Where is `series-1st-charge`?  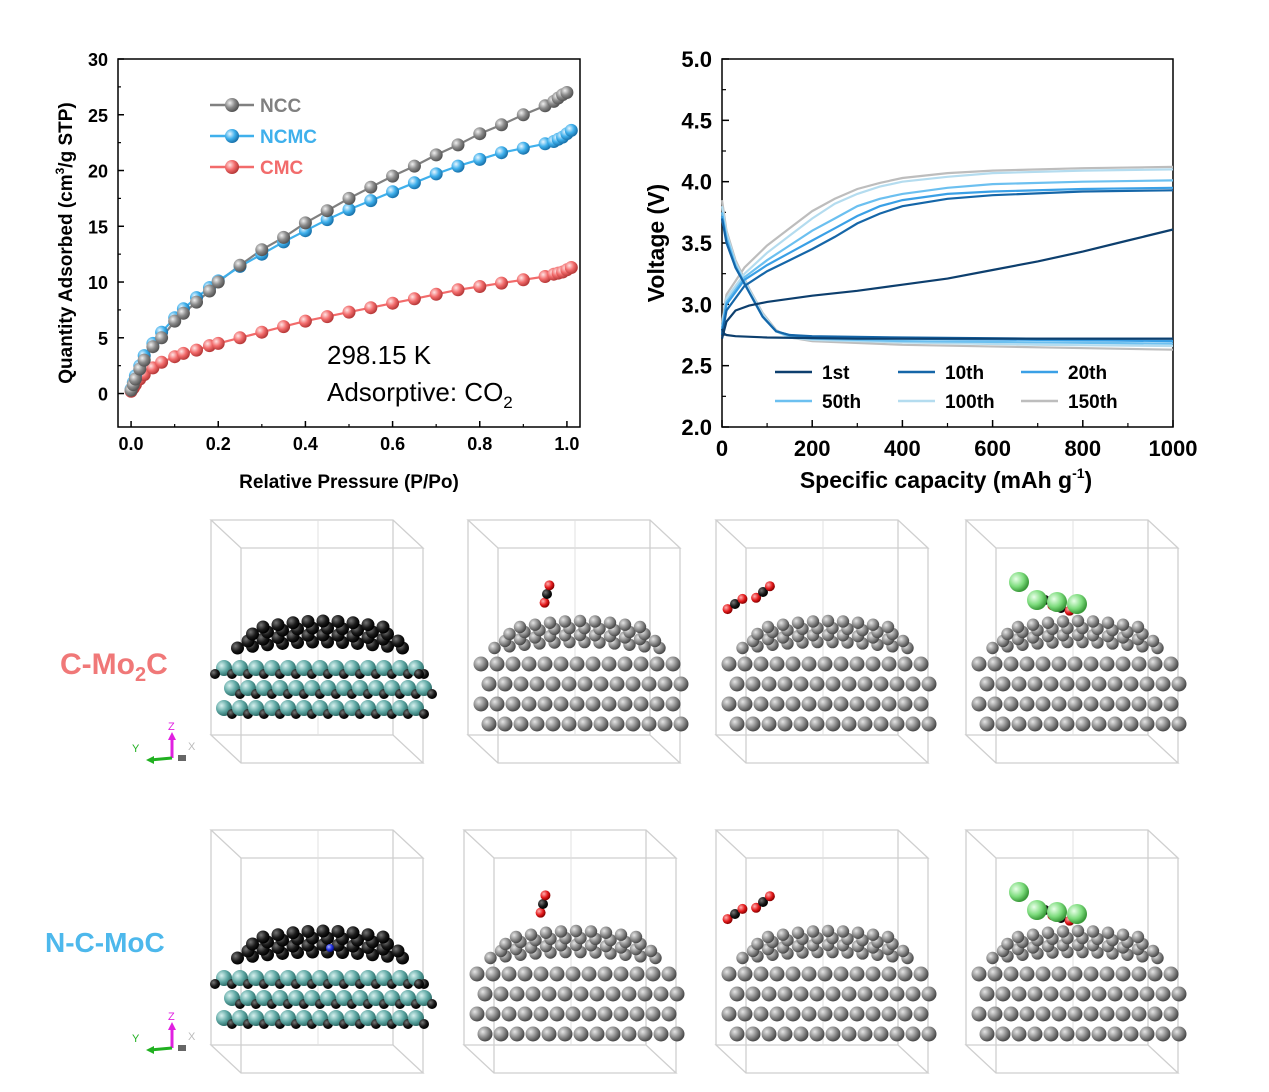 series-1st-charge is located at coordinates (947, 283).